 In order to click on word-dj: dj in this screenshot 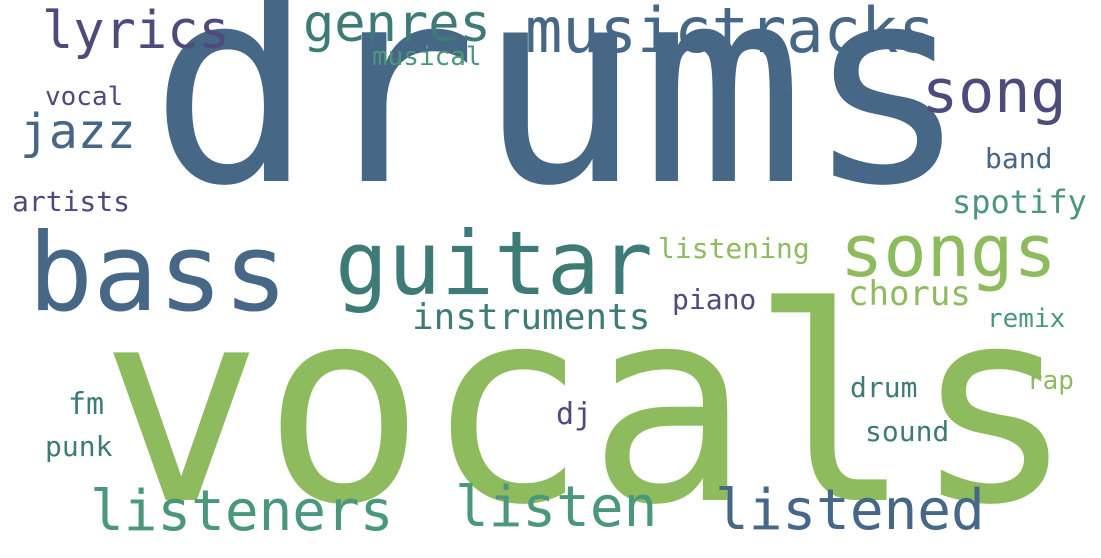, I will do `click(574, 414)`.